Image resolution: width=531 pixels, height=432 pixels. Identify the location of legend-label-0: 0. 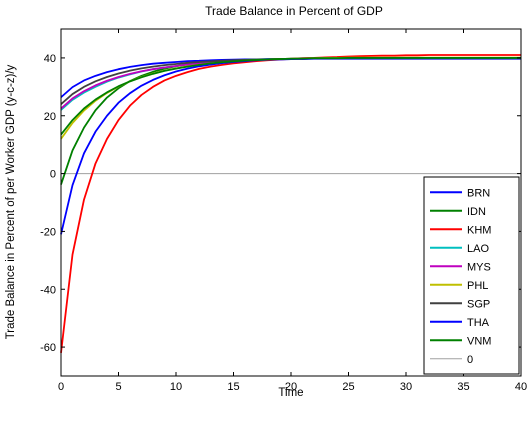
(470, 360).